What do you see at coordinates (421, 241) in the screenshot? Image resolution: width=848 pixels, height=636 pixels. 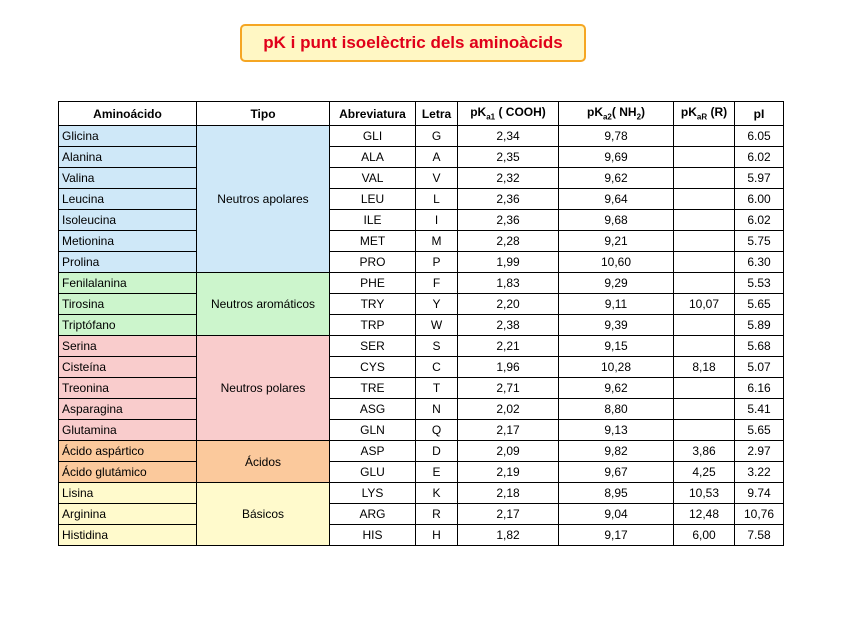 I see `table-row: Metionina MET M 2,28 9,21 5.75` at bounding box center [421, 241].